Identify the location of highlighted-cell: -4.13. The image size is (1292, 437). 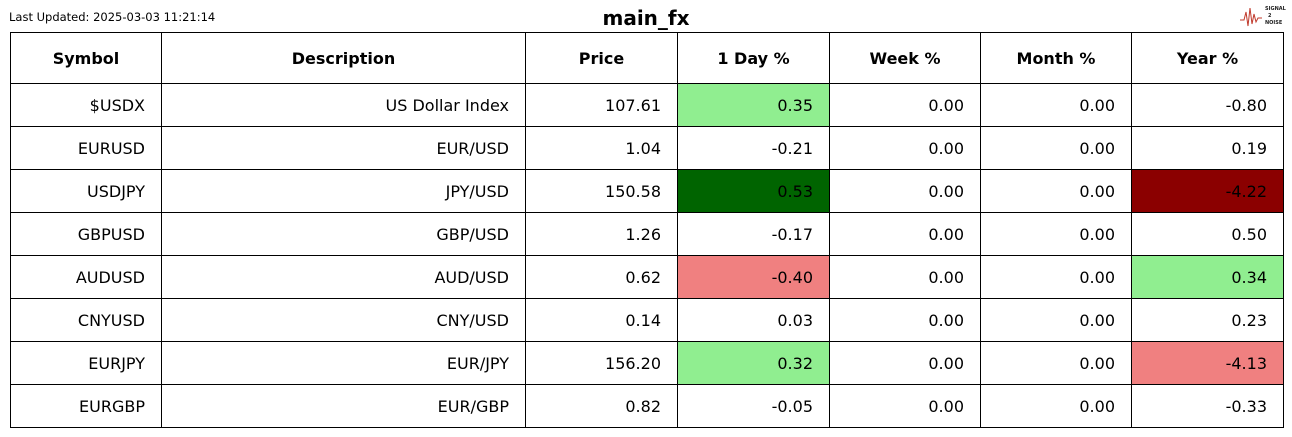
(1207, 363).